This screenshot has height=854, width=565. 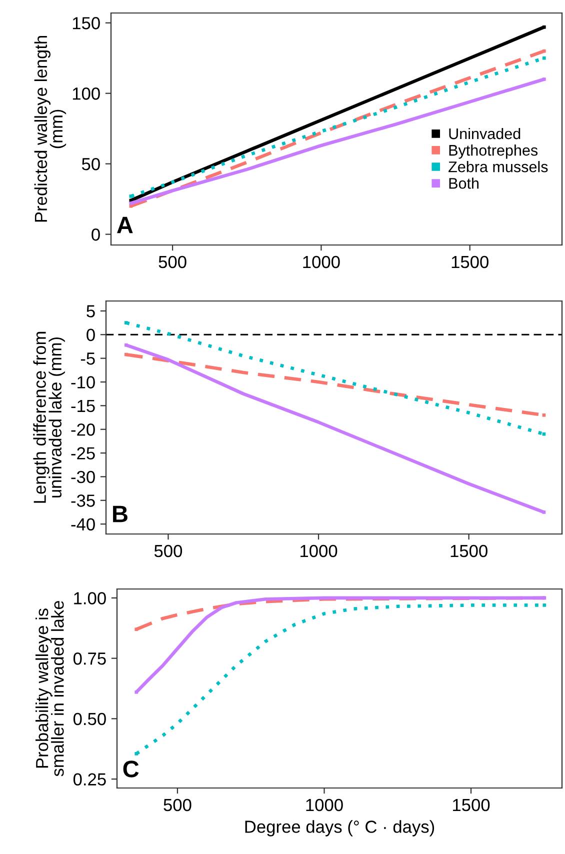 What do you see at coordinates (89, 719) in the screenshot?
I see `y-tick-label: 0.50` at bounding box center [89, 719].